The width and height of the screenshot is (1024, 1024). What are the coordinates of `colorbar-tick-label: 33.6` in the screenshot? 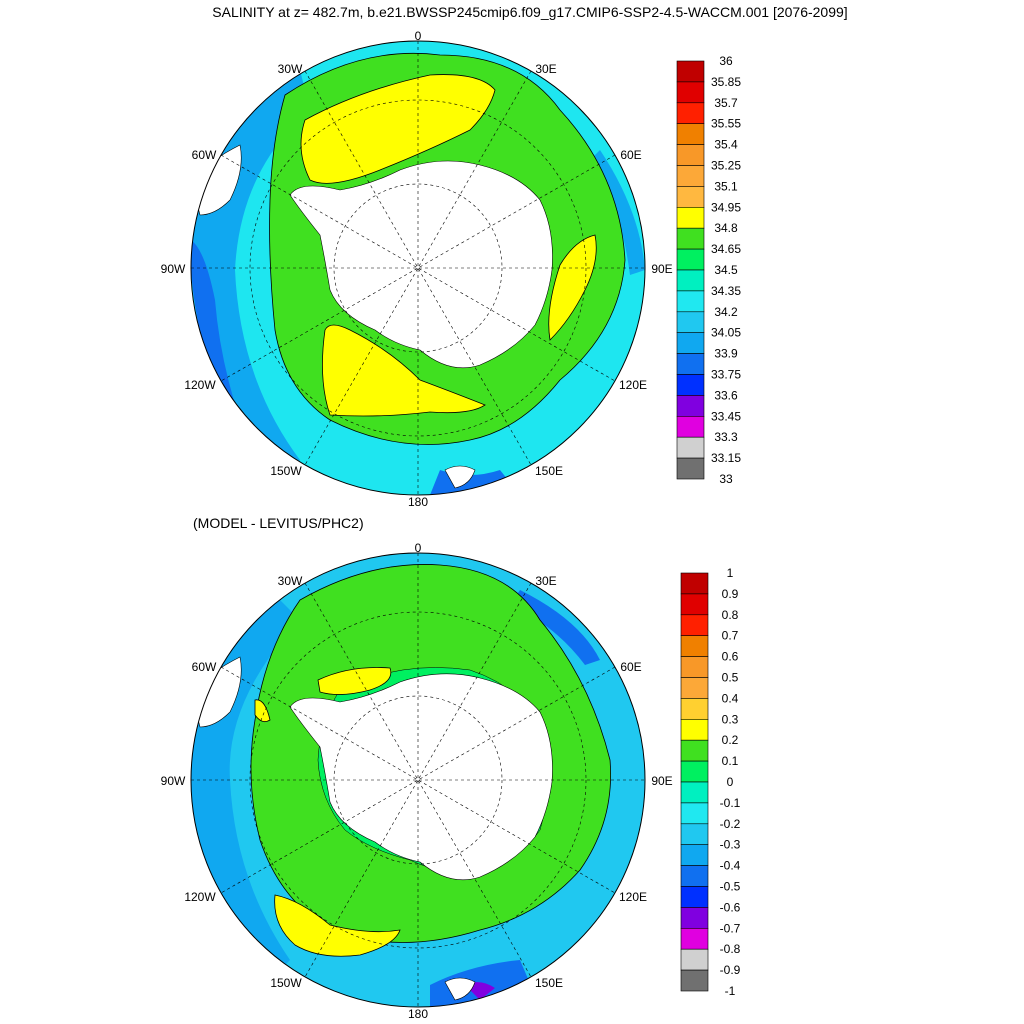 It's located at (726, 395).